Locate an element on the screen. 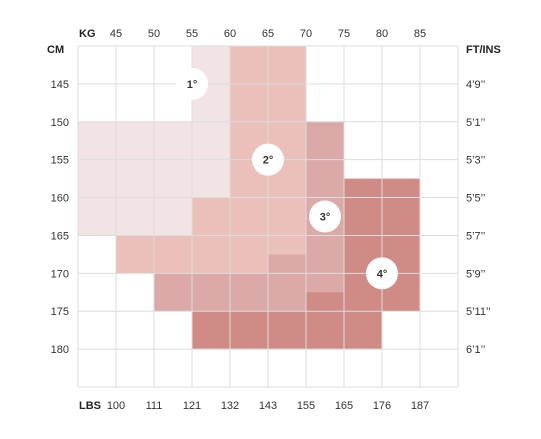 The width and height of the screenshot is (541, 439). lbs-tick-label: 132 is located at coordinates (230, 406).